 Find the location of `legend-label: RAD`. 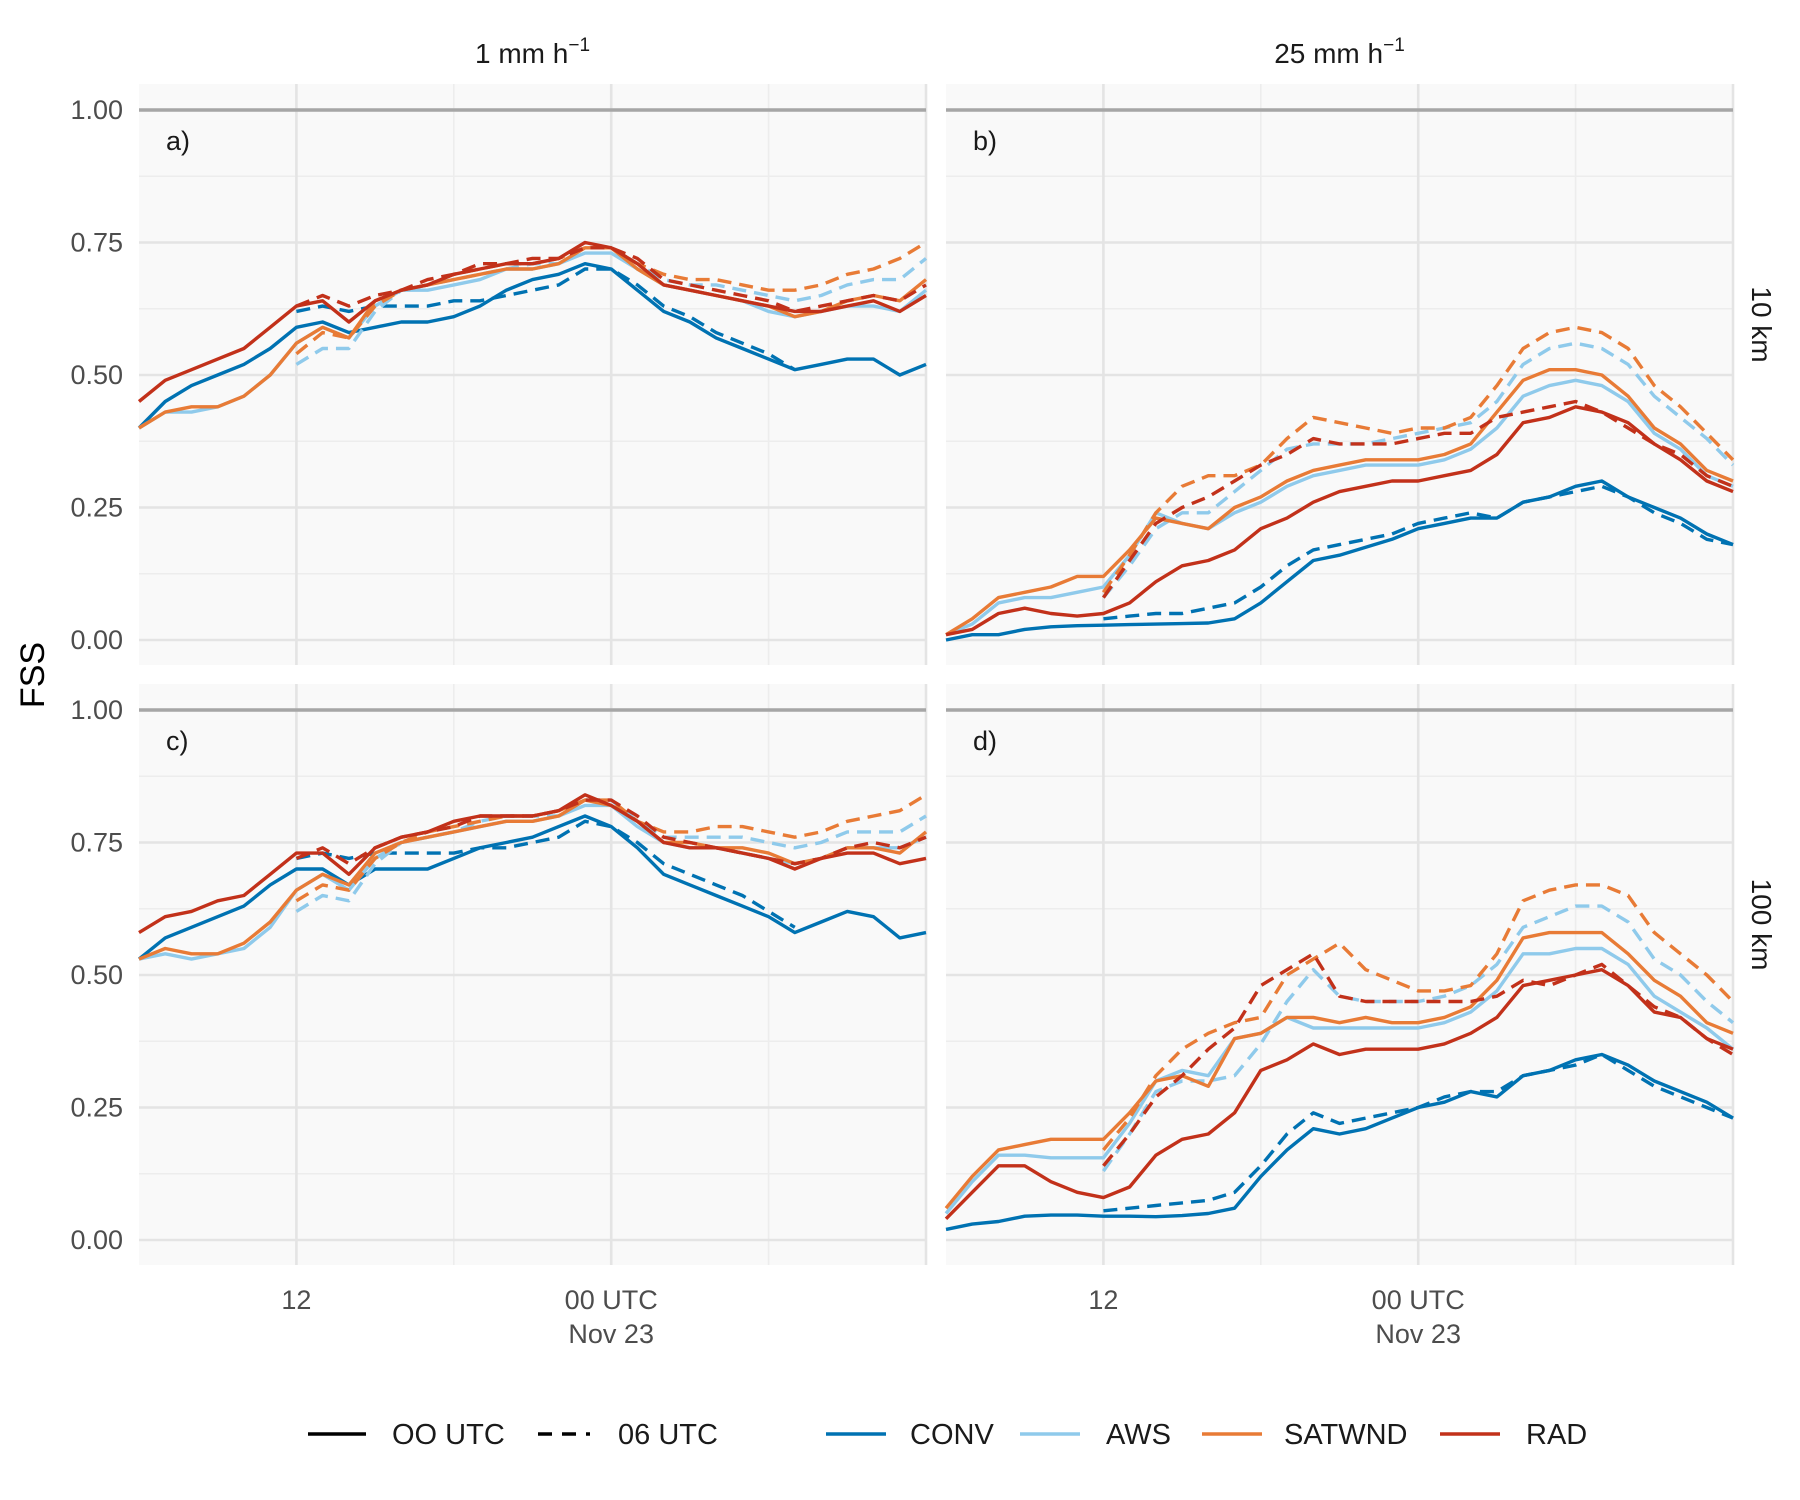

legend-label: RAD is located at coordinates (1556, 1435).